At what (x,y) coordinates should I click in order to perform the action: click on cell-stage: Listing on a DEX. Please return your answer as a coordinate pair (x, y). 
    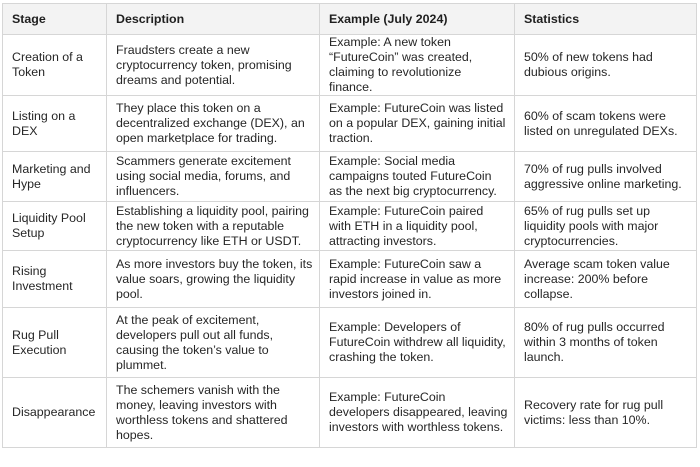
    Looking at the image, I should click on (54, 123).